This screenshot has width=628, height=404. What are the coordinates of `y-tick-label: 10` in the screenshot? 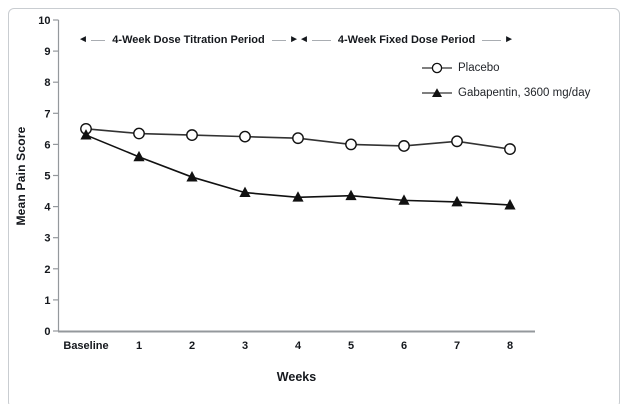 It's located at (44, 21).